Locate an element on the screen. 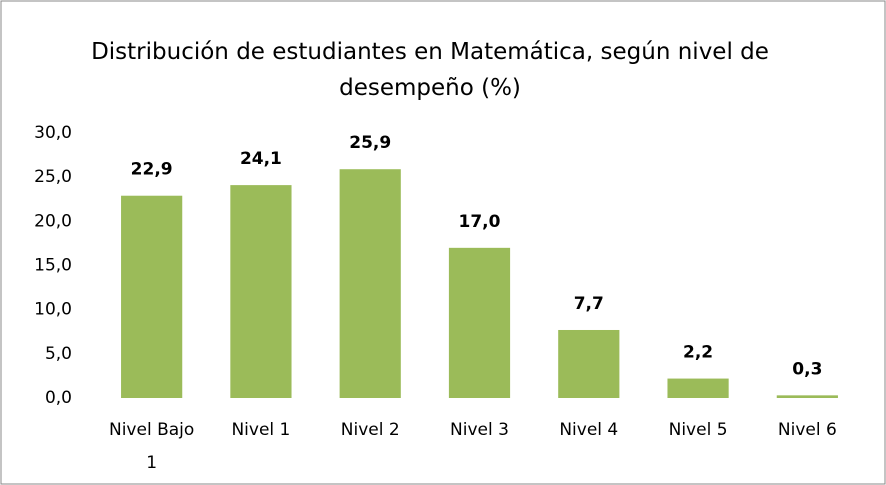 This screenshot has width=886, height=485. x-tick-label: Nivel 6 is located at coordinates (807, 430).